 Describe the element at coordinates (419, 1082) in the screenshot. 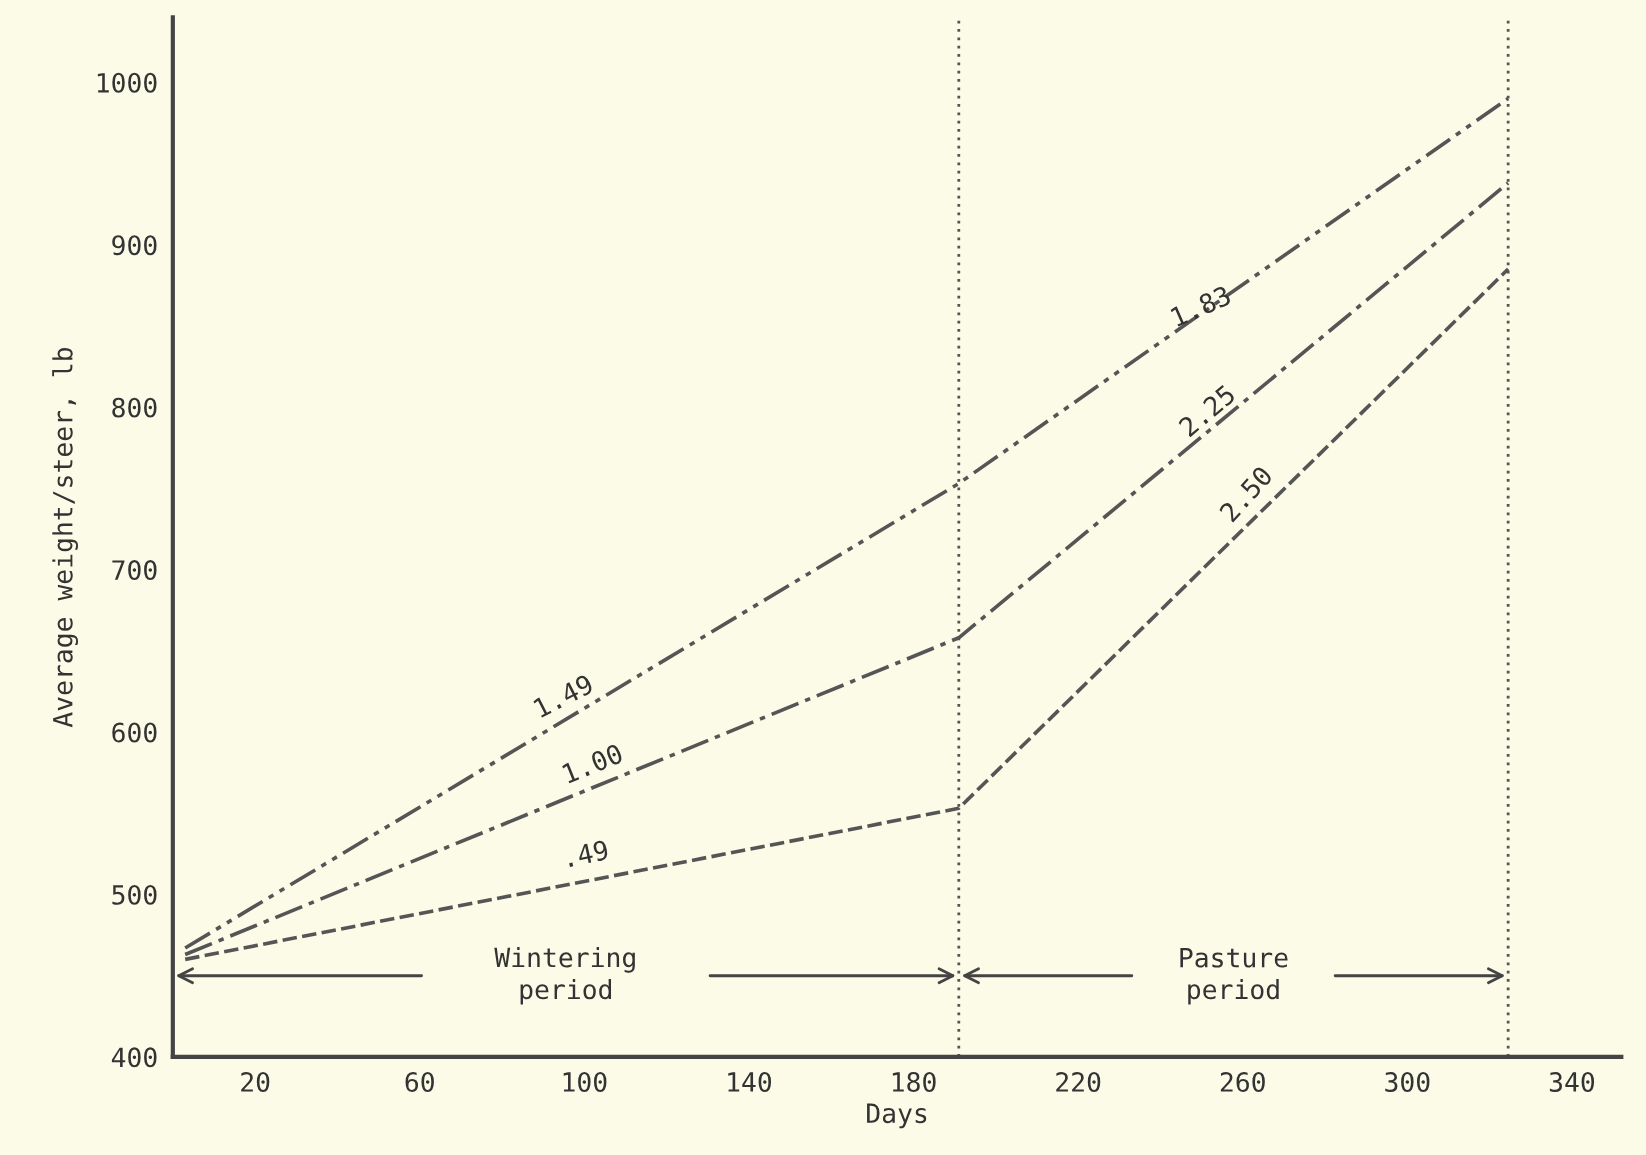

I see `x-tick-label: 60` at that location.